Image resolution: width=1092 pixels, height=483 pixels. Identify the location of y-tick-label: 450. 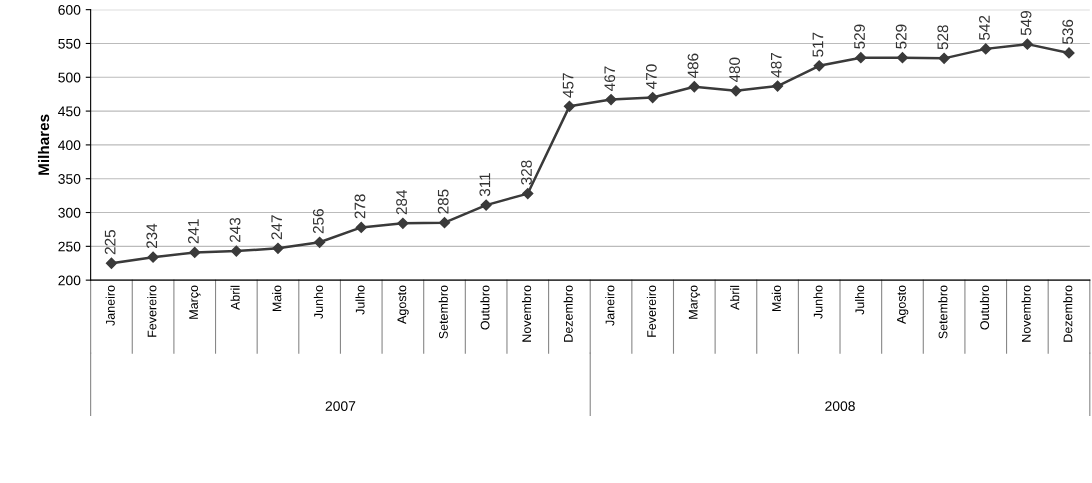
(69, 111).